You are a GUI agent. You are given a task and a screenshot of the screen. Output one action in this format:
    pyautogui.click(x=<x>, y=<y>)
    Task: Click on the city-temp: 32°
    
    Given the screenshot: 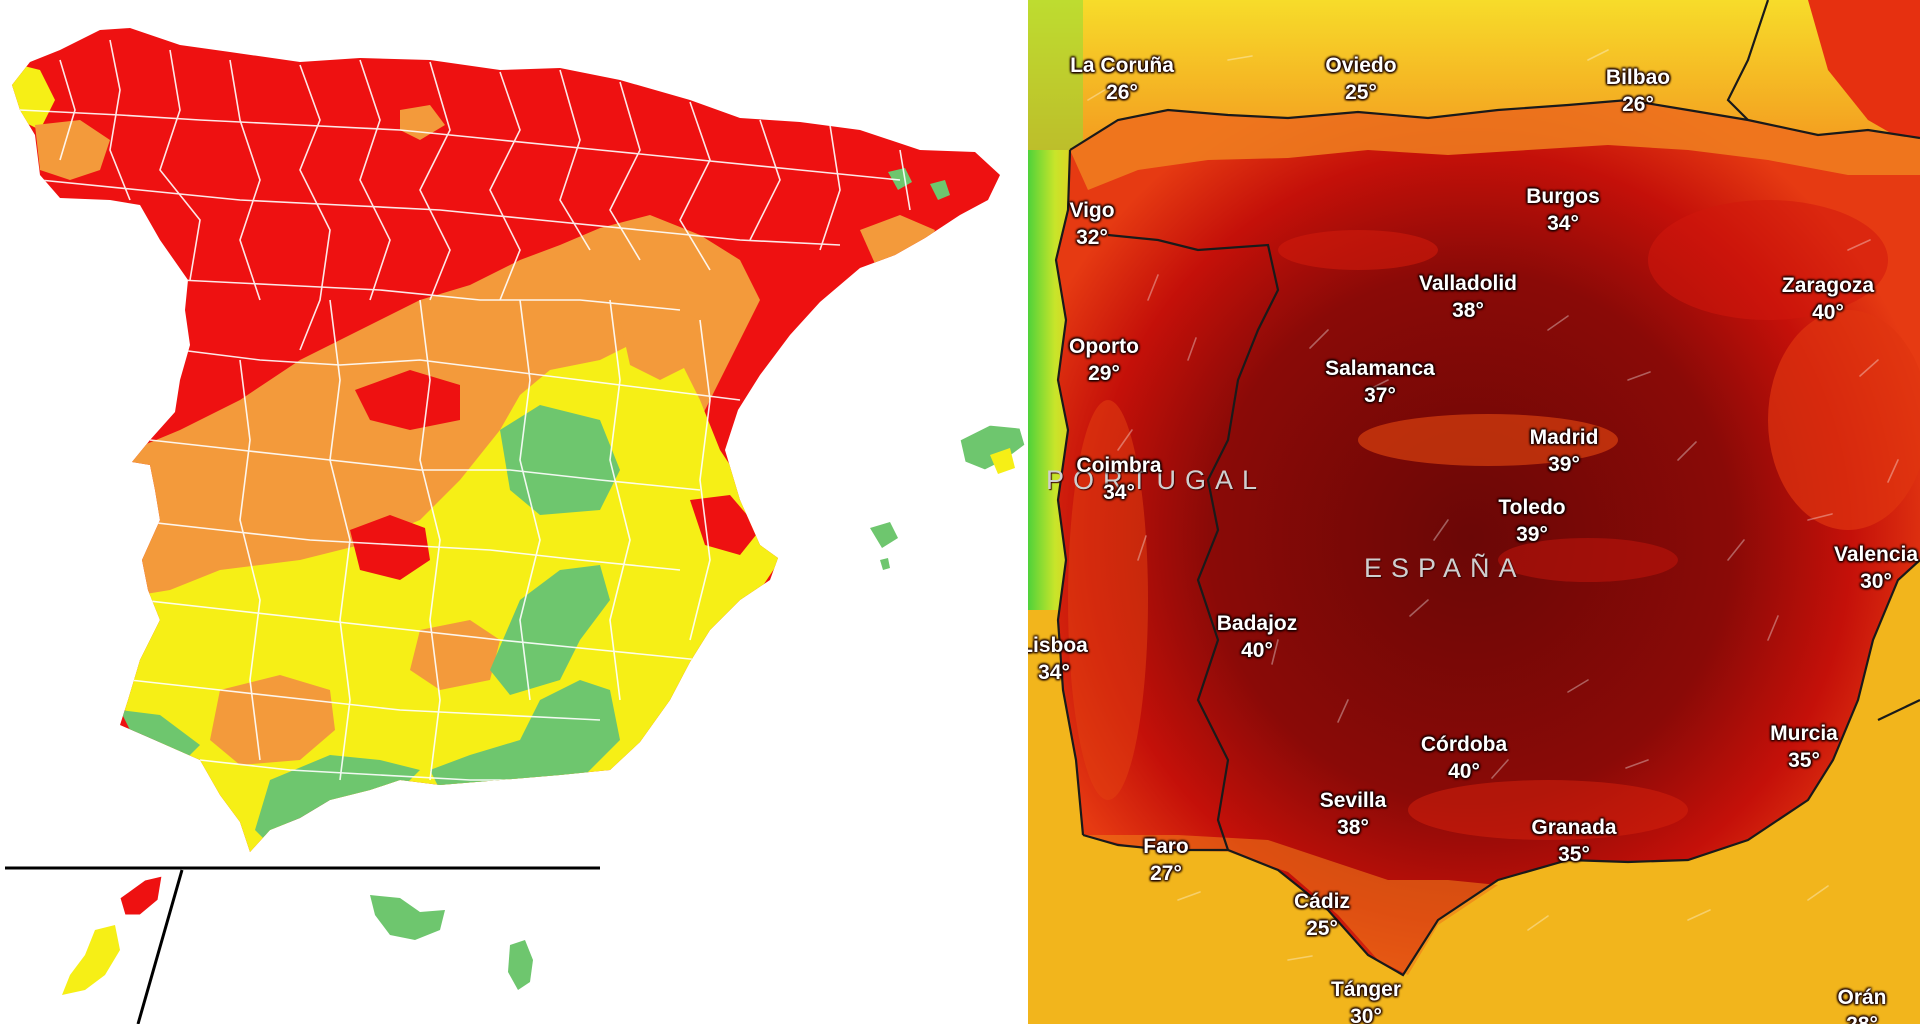 What is the action you would take?
    pyautogui.click(x=1092, y=237)
    